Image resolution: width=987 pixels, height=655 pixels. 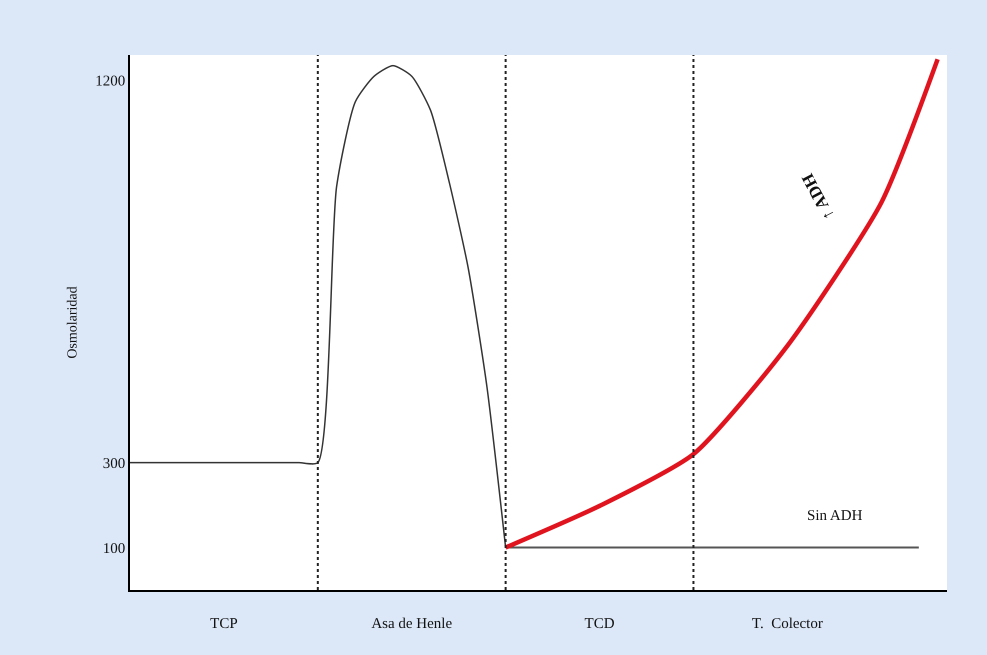 I want to click on annotation: ↑ ADH, so click(x=818, y=197).